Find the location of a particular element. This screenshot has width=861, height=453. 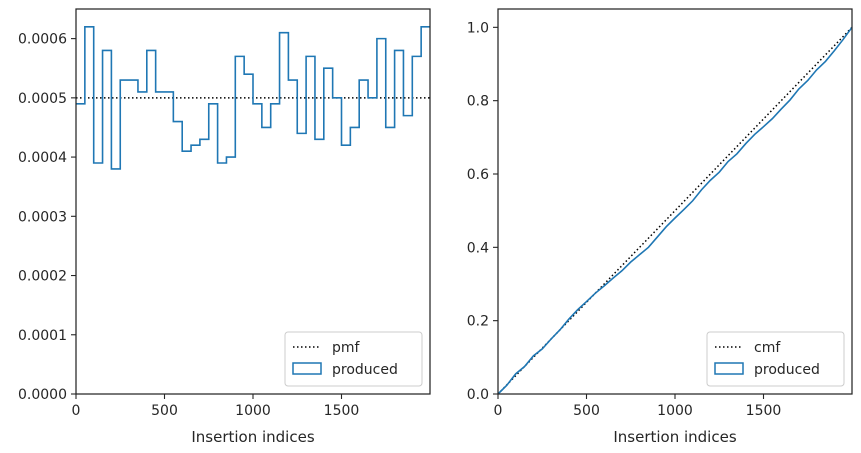

pmf-x-axis-ticks: 0 500 1000 1500 is located at coordinates (216, 406).